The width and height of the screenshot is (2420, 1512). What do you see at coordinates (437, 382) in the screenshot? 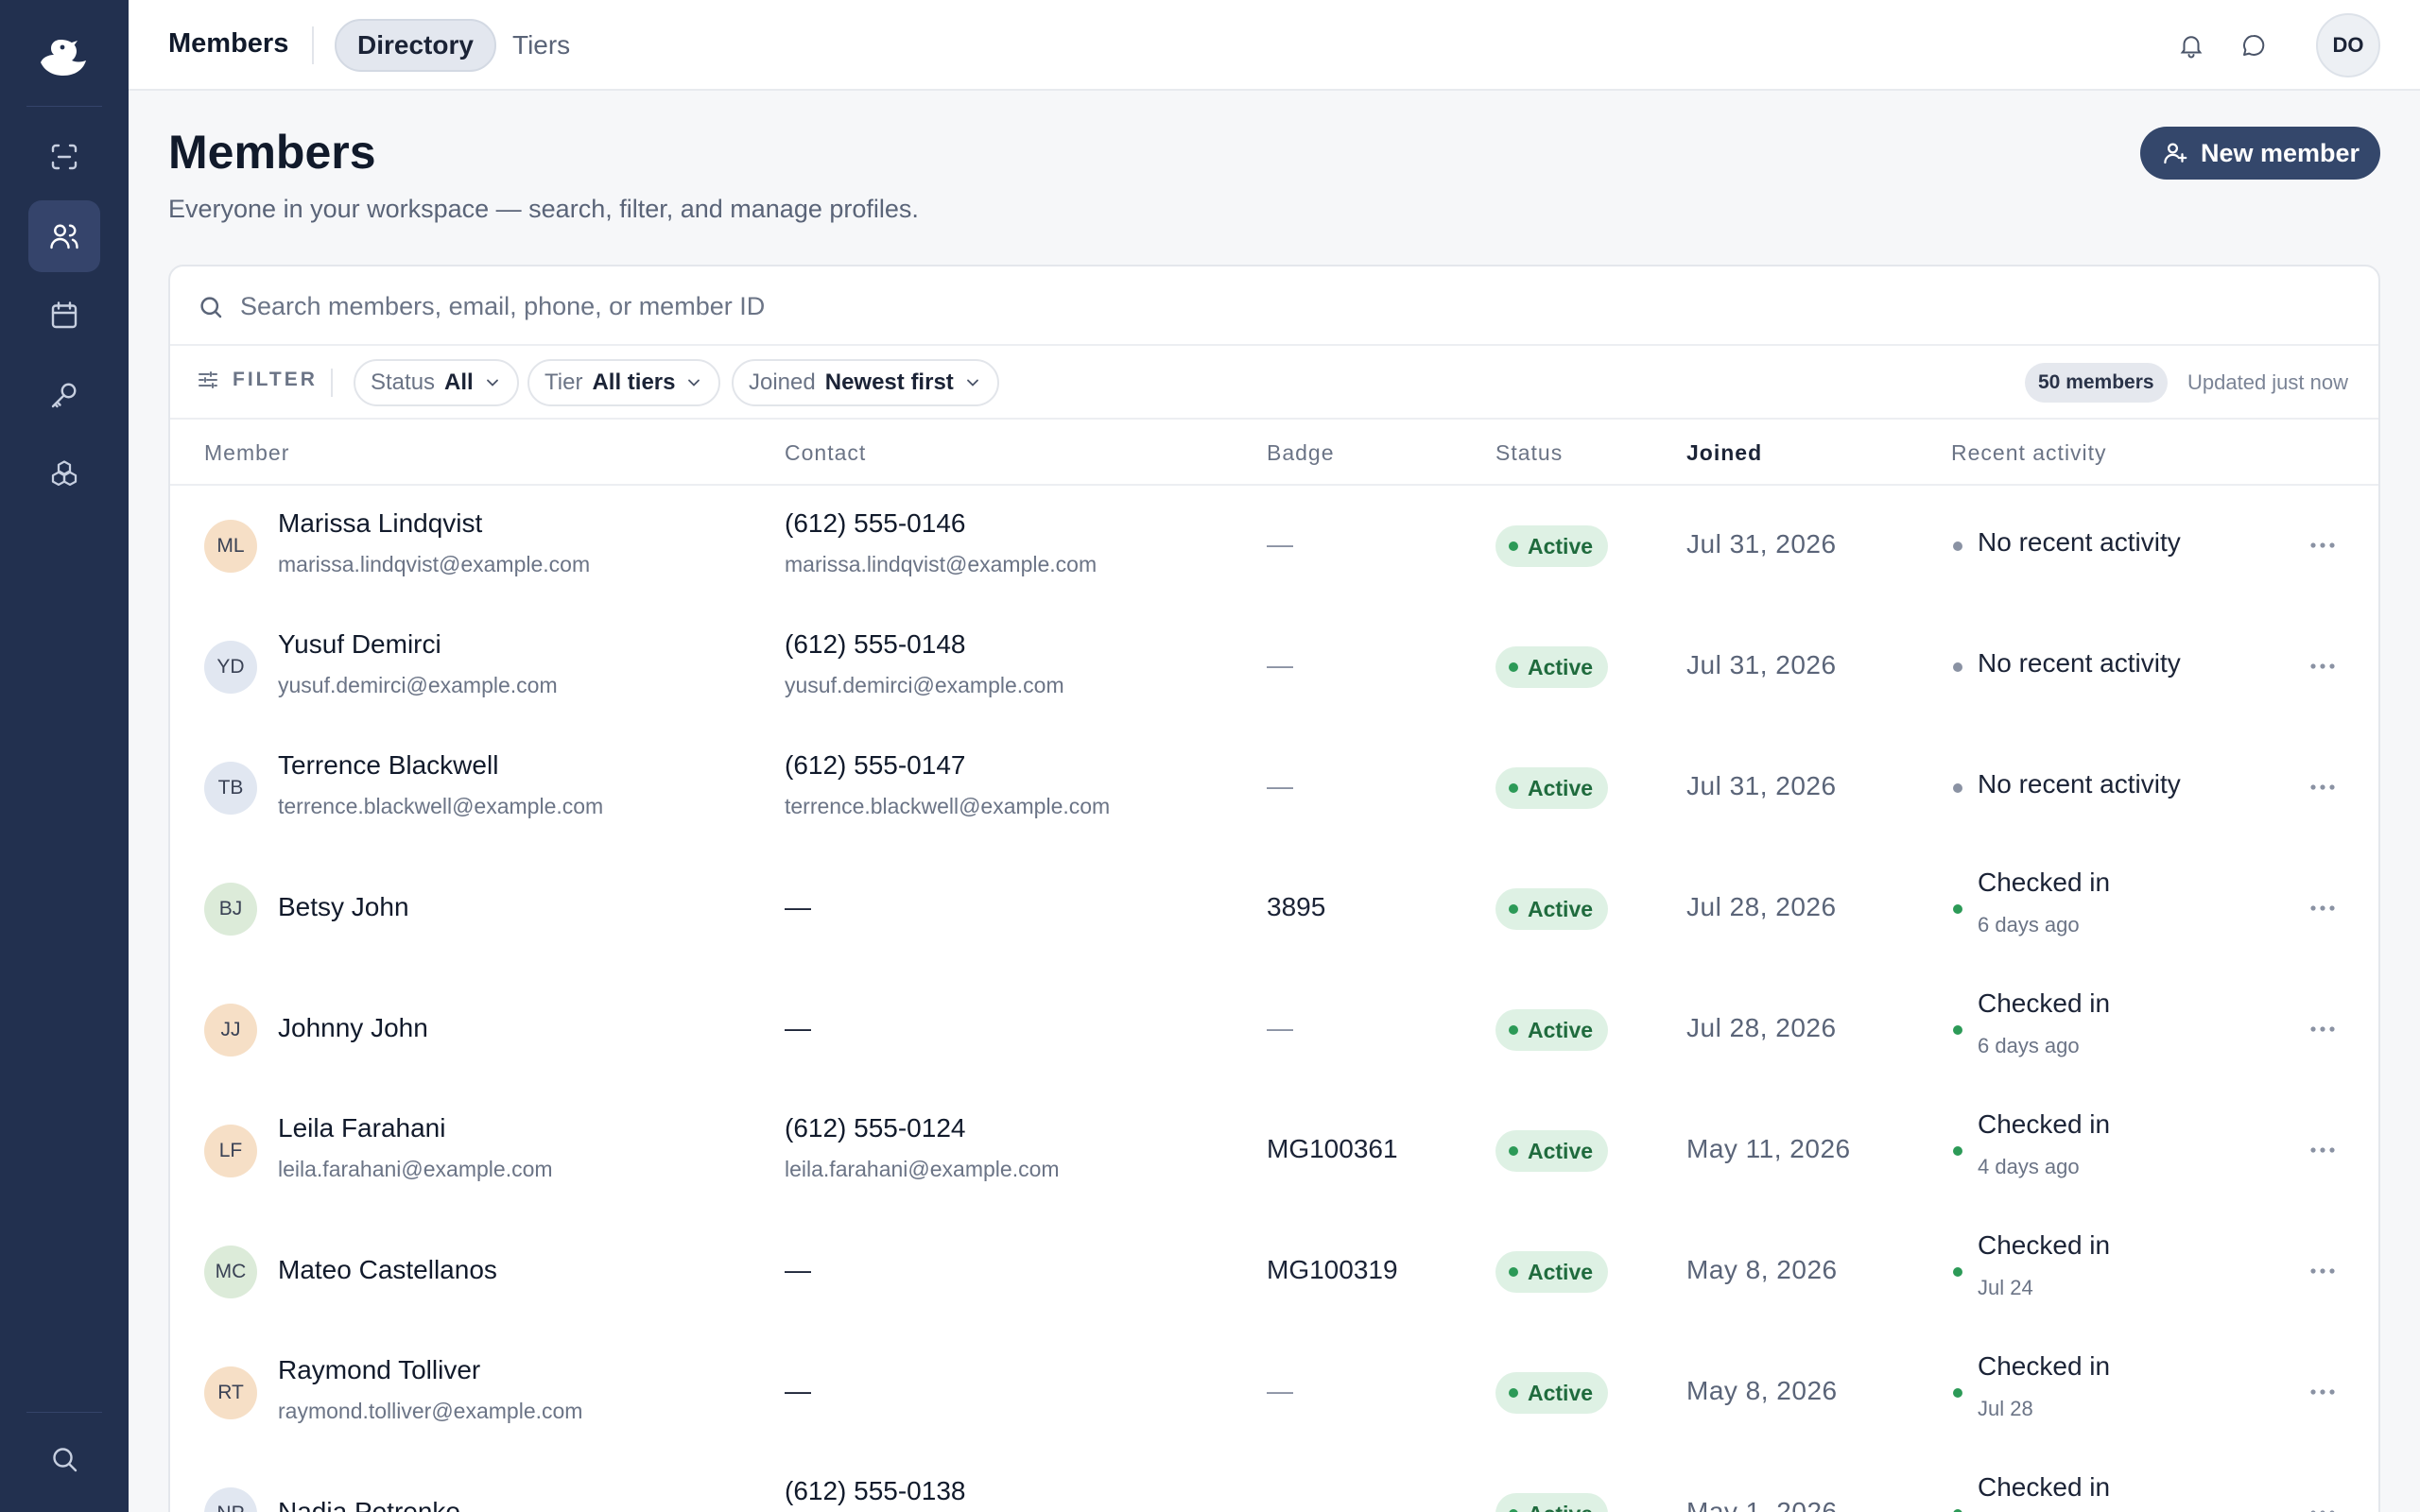
I see `status-filter-dropdown: Status All` at bounding box center [437, 382].